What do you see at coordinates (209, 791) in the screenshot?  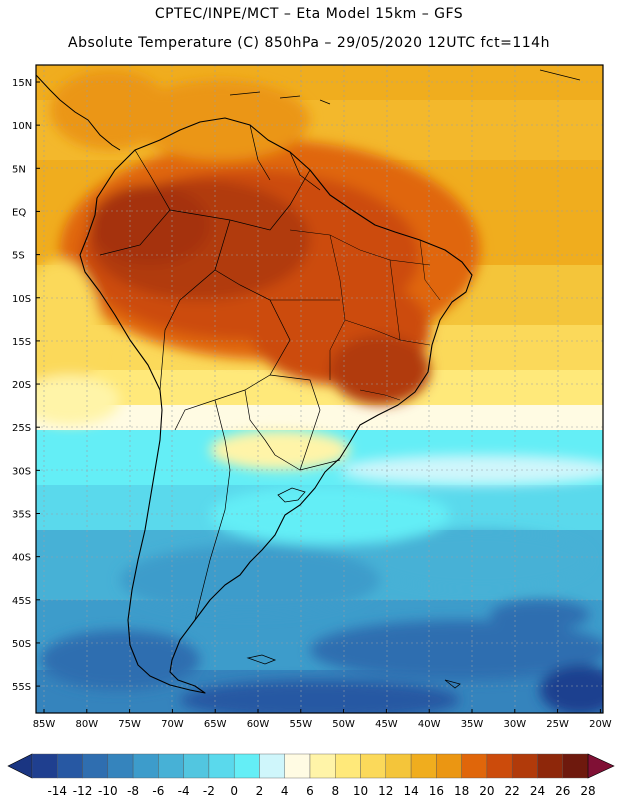 I see `colorbar-label: -2` at bounding box center [209, 791].